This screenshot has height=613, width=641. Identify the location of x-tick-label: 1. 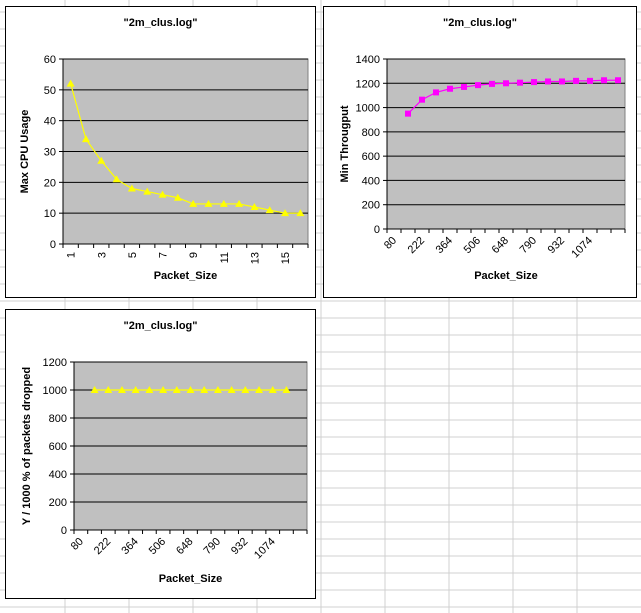
(72, 255).